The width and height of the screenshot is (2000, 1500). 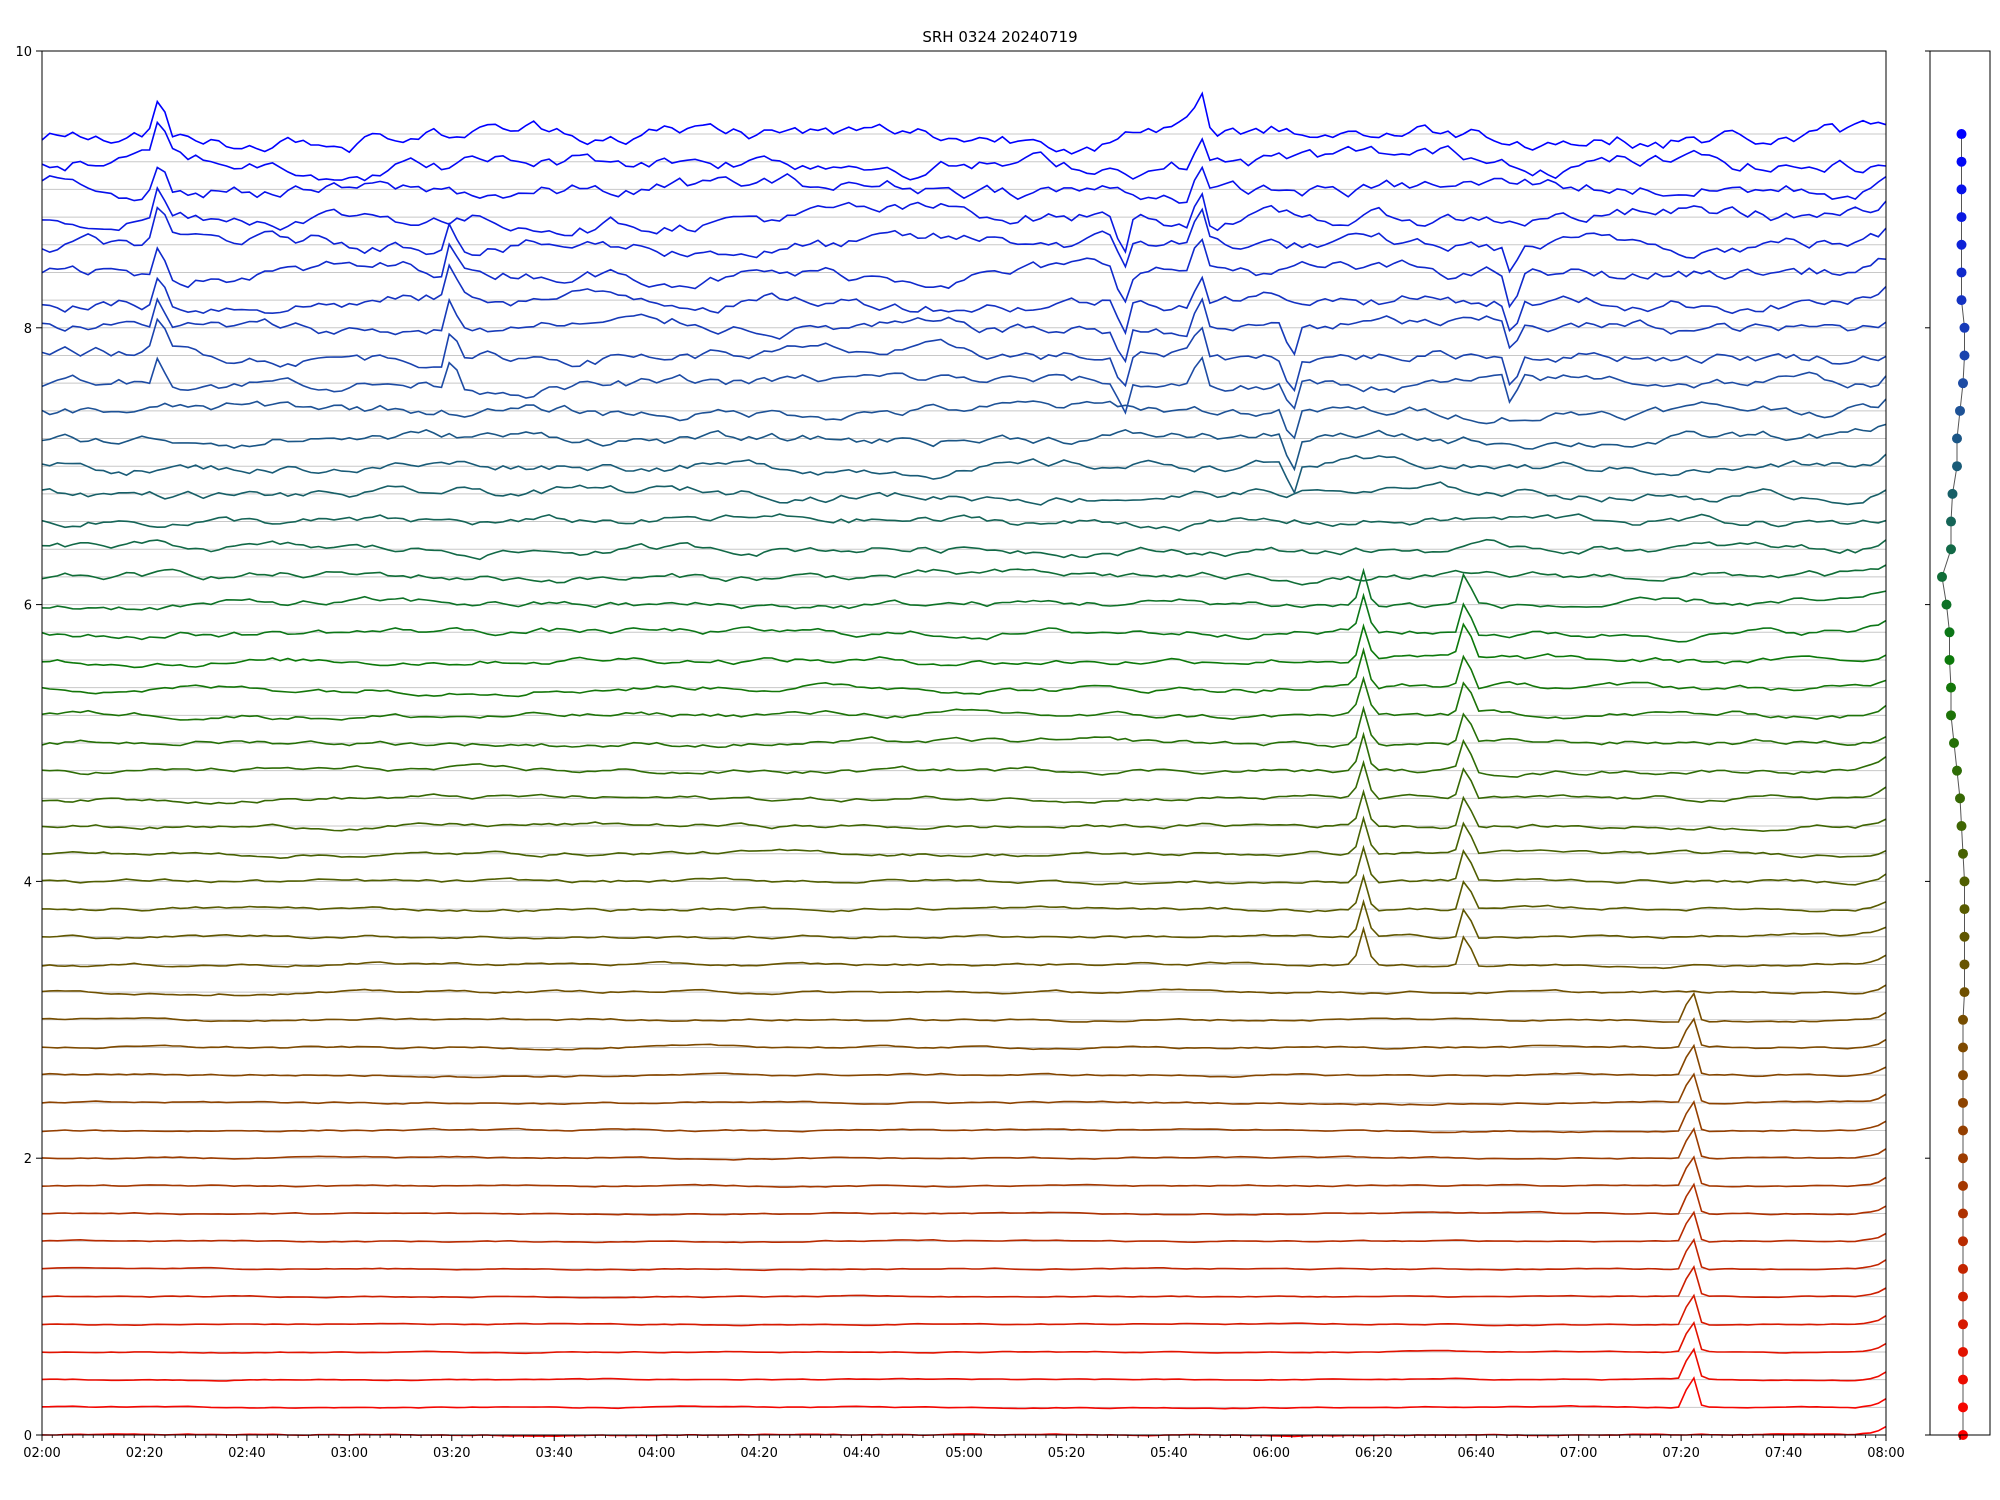 I want to click on x-tick-label-3: 03:00, so click(x=349, y=1453).